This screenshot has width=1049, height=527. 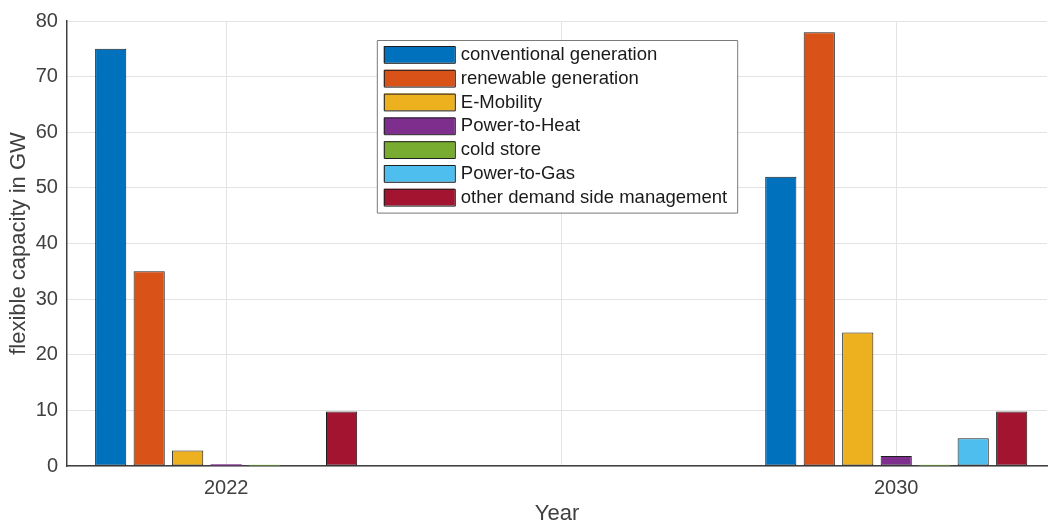 What do you see at coordinates (501, 149) in the screenshot?
I see `legend-label: cold store` at bounding box center [501, 149].